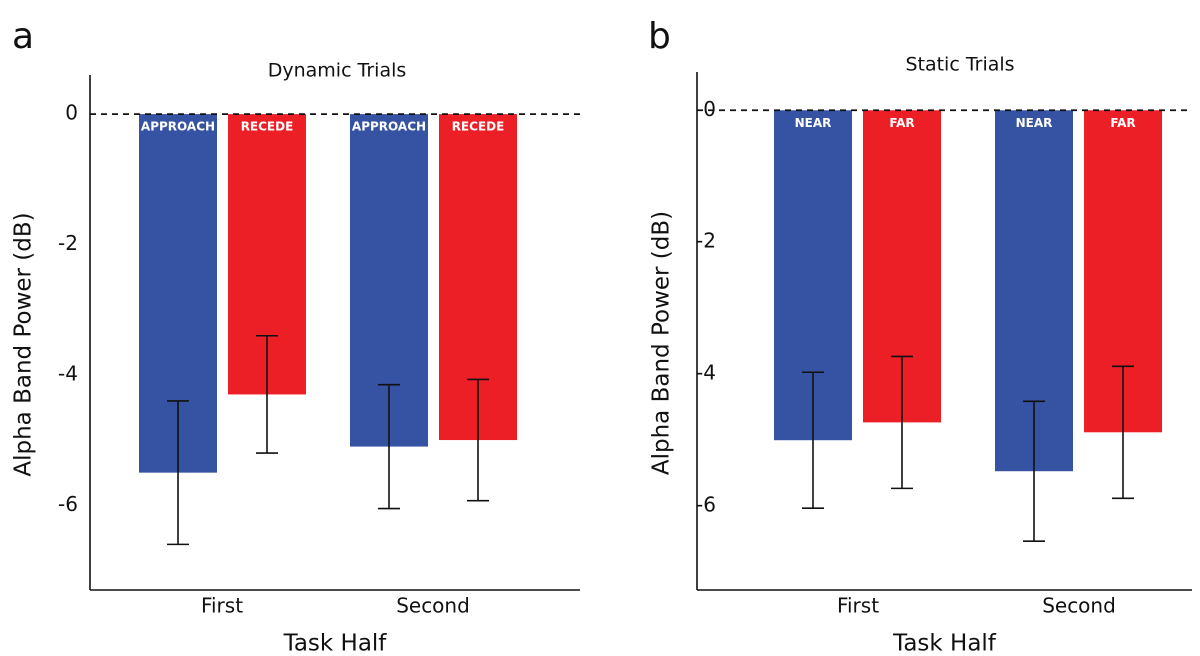  Describe the element at coordinates (659, 36) in the screenshot. I see `panel-label: b` at that location.